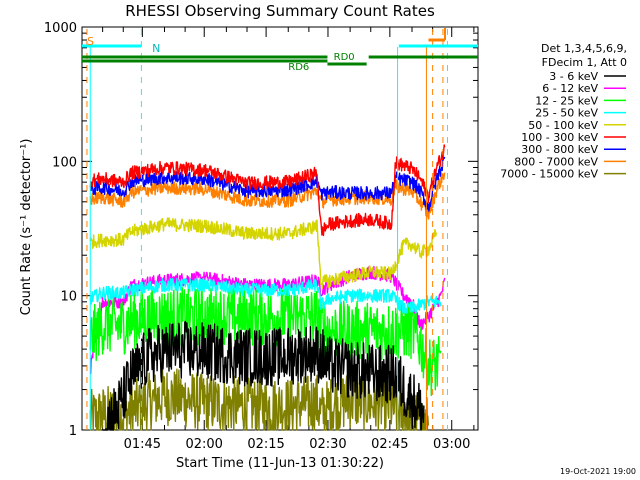 The width and height of the screenshot is (640, 480). I want to click on legend-label: 300 - 800 keV, so click(559, 149).